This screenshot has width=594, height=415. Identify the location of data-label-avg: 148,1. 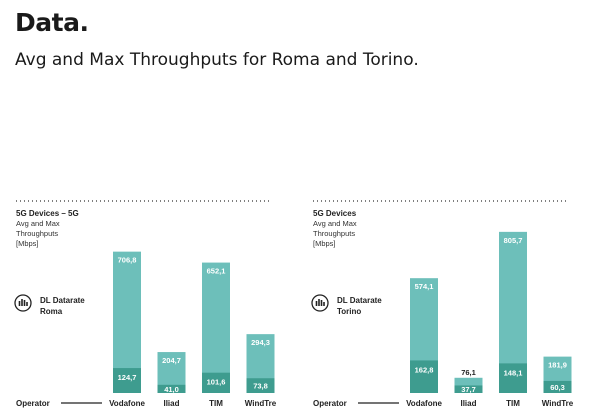
(513, 372).